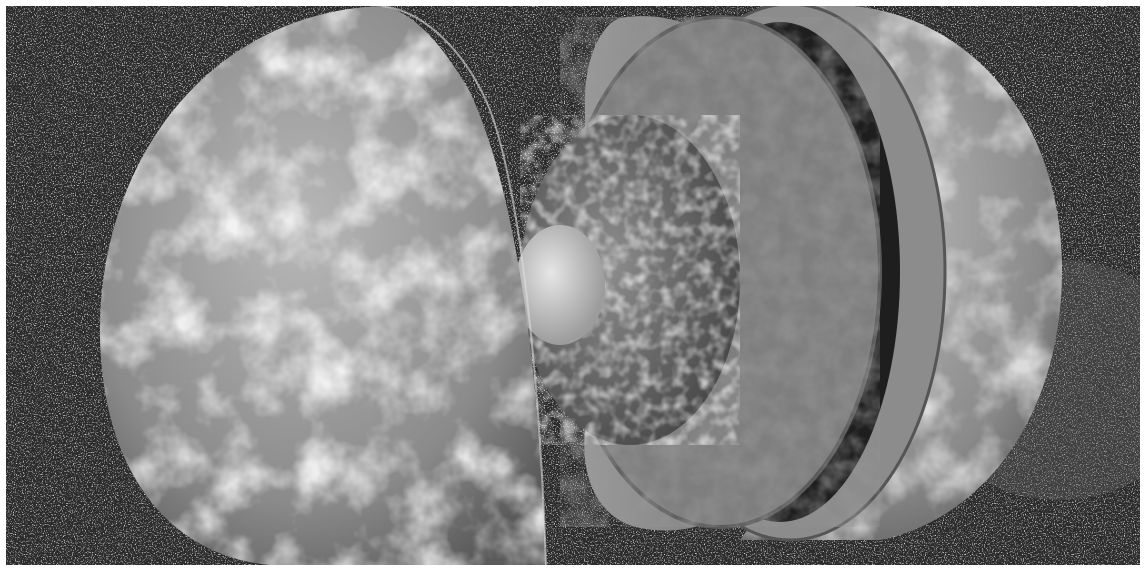  I want to click on inner-core, so click(560, 285).